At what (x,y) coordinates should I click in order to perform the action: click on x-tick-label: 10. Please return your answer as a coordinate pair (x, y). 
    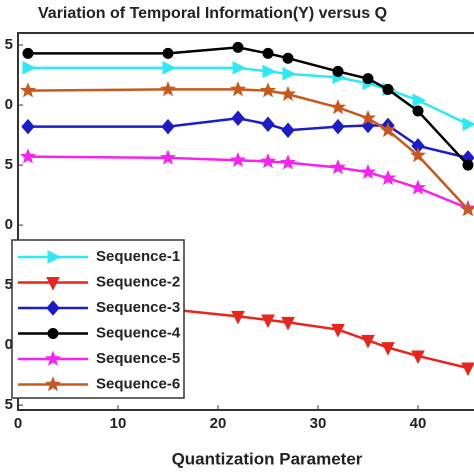
    Looking at the image, I should click on (118, 423).